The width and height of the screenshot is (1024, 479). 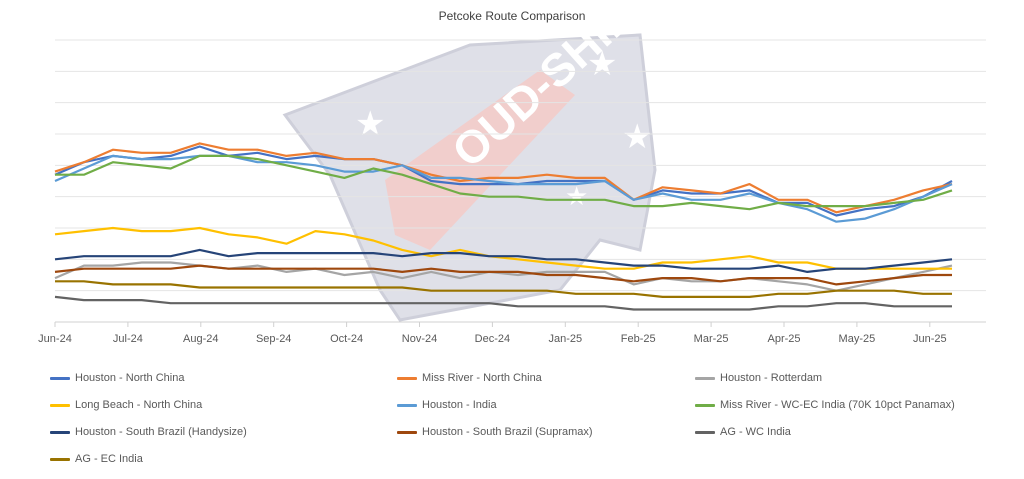 What do you see at coordinates (139, 405) in the screenshot?
I see `legend-label: Long Beach - North China` at bounding box center [139, 405].